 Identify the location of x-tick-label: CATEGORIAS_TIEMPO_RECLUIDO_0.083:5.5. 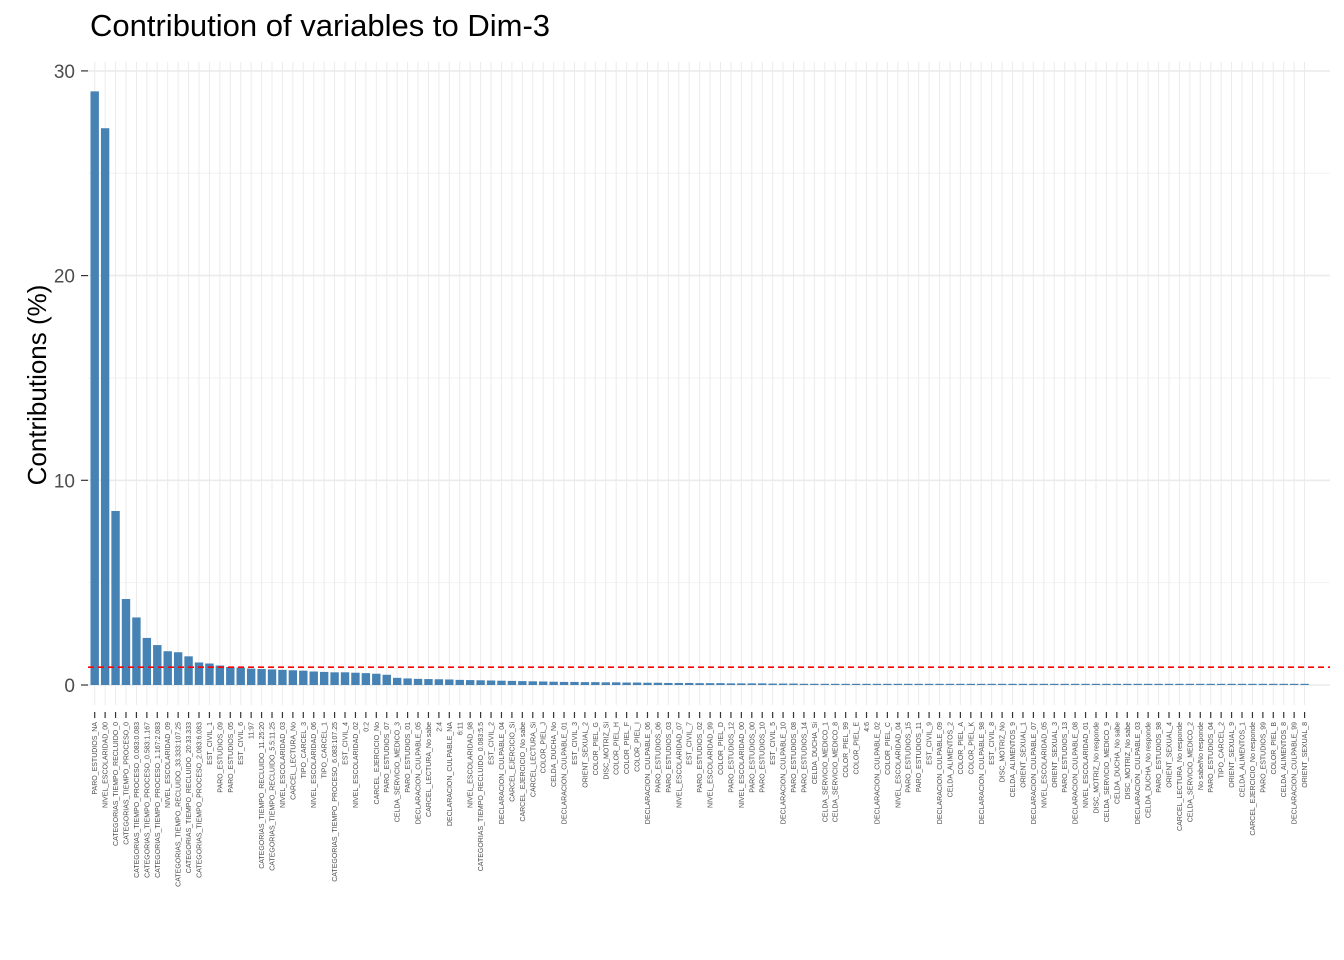
(481, 796).